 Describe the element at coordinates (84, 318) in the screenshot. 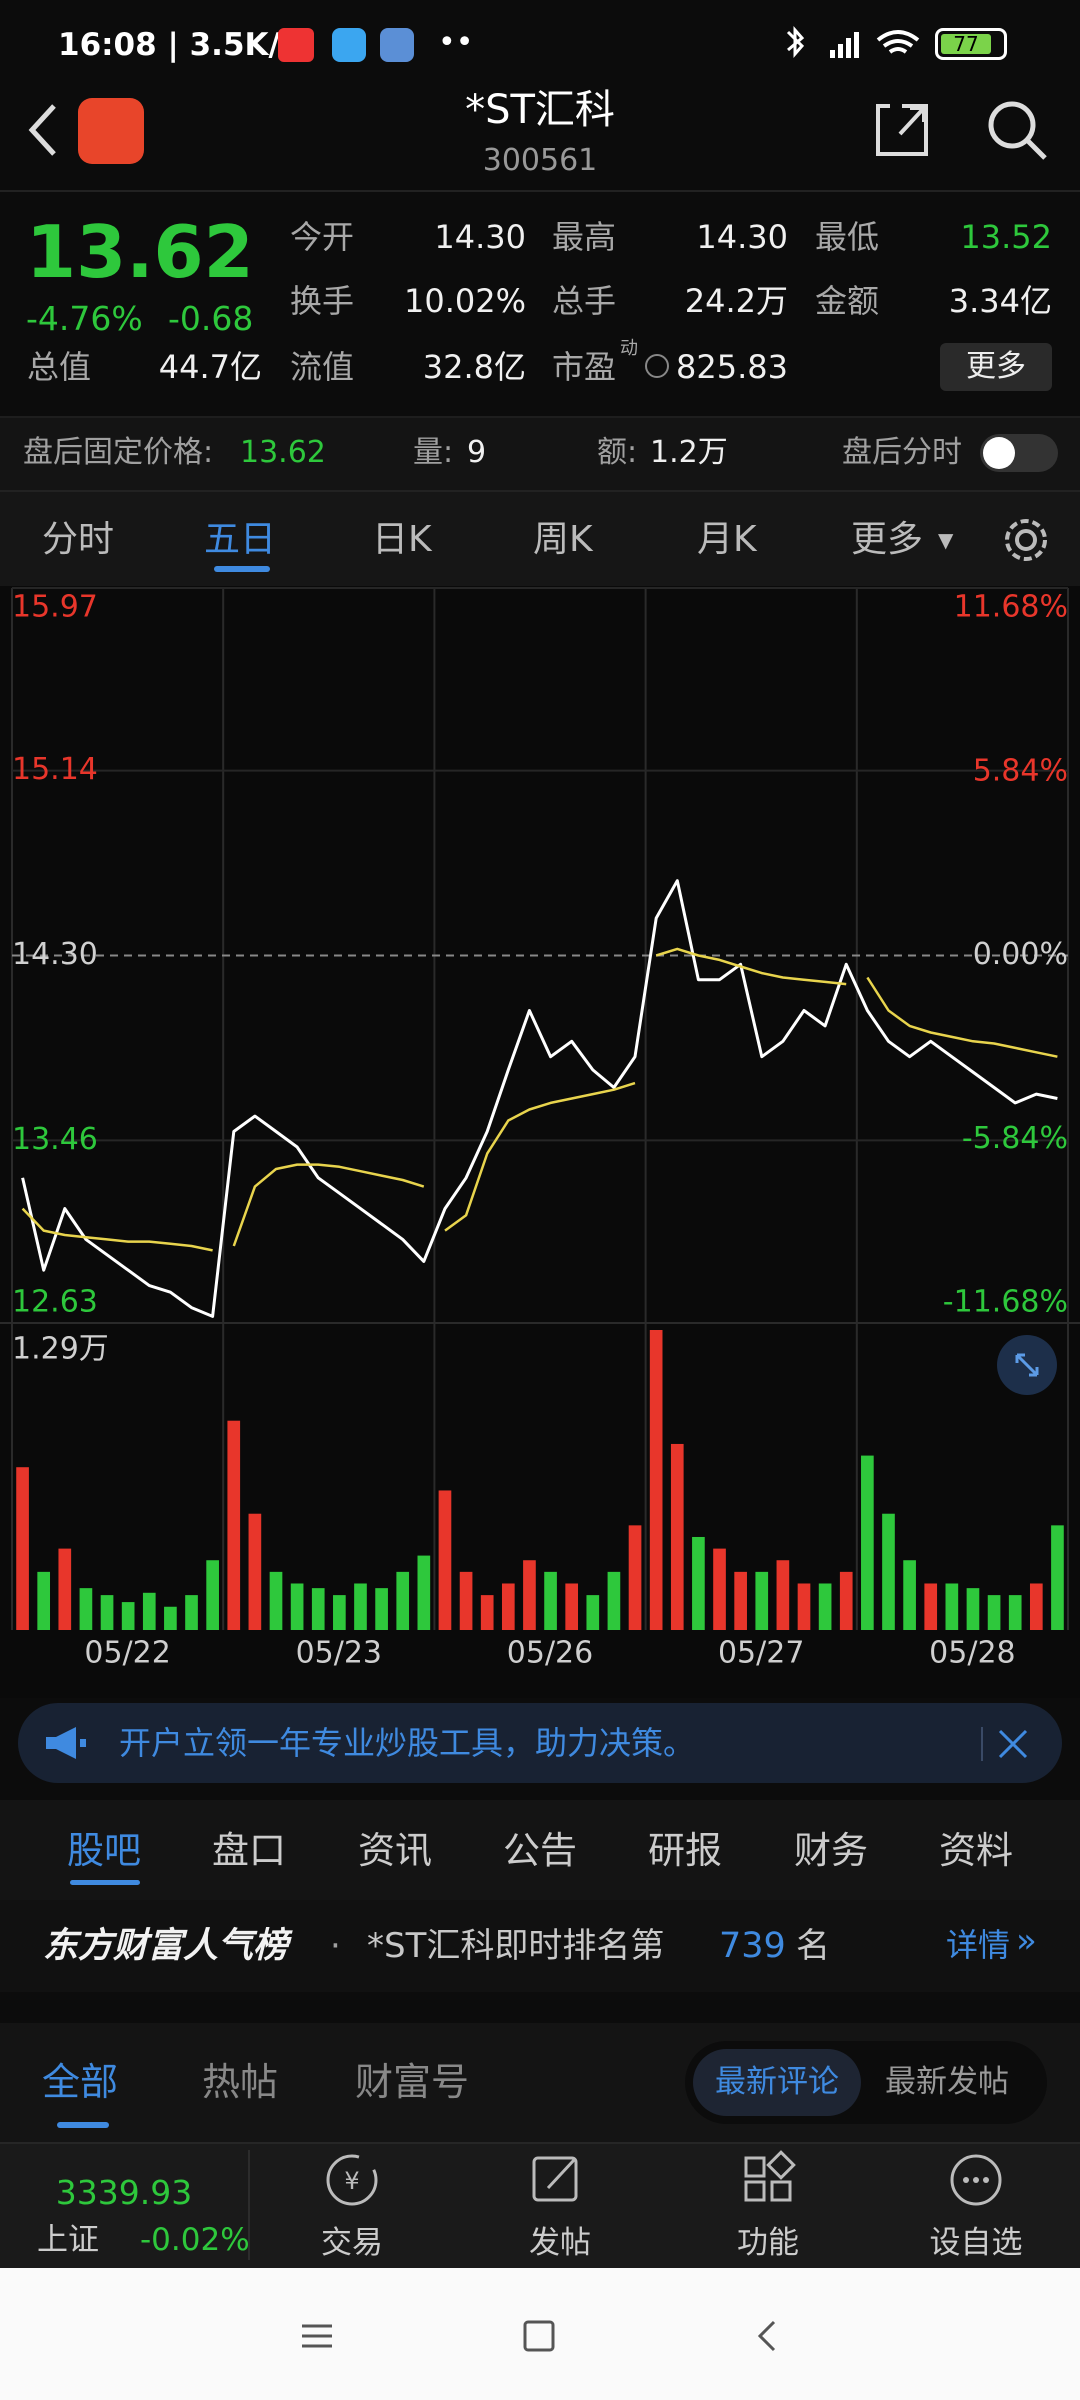

I see `change-pct: -4.76%` at that location.